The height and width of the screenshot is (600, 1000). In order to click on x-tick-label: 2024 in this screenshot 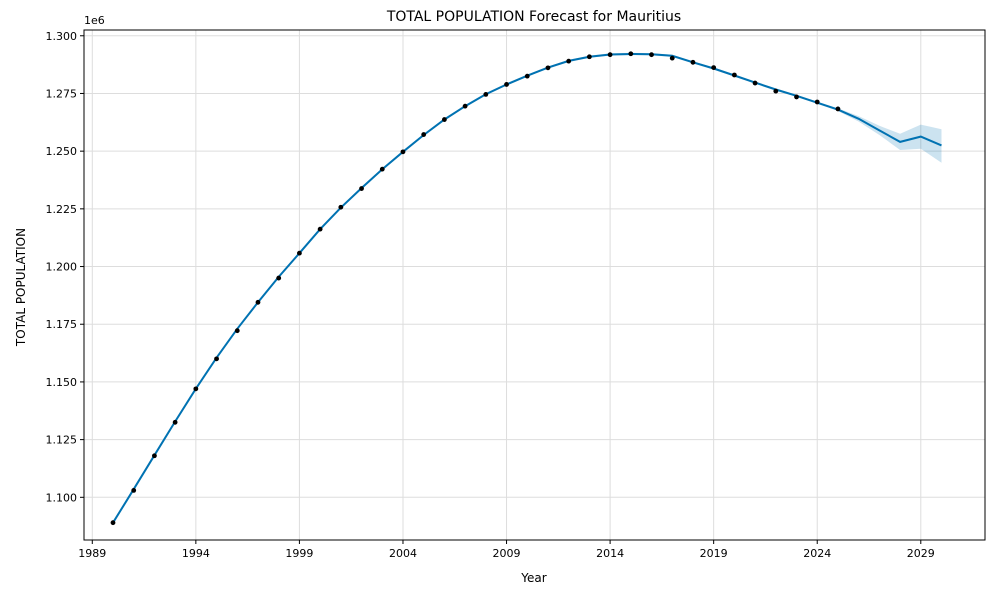, I will do `click(817, 553)`.